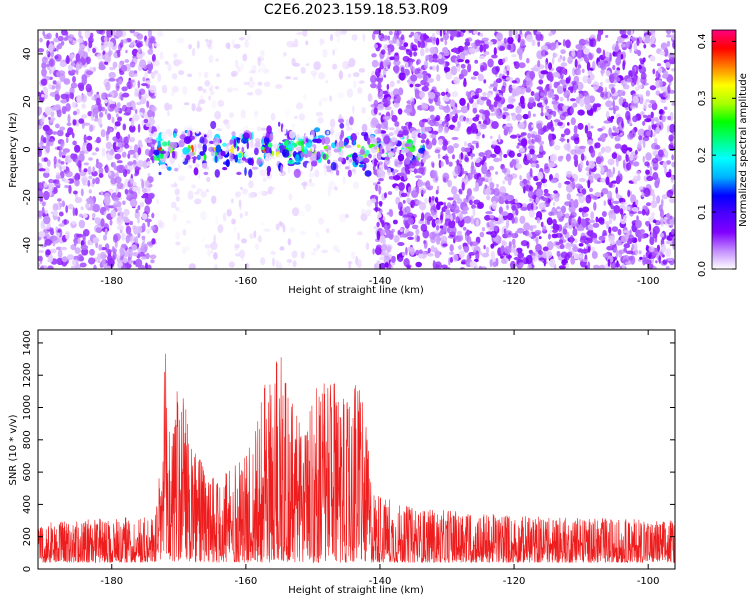  Describe the element at coordinates (111, 281) in the screenshot. I see `x-tick-label: -180` at that location.